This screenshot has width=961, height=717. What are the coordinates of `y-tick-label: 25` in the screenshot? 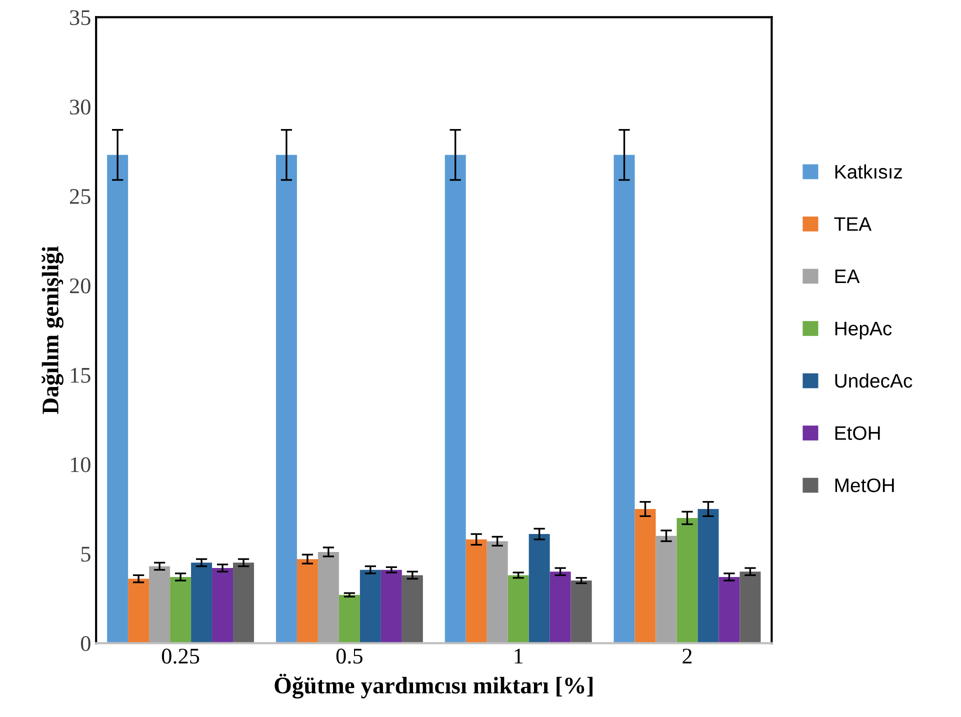 It's located at (80, 196).